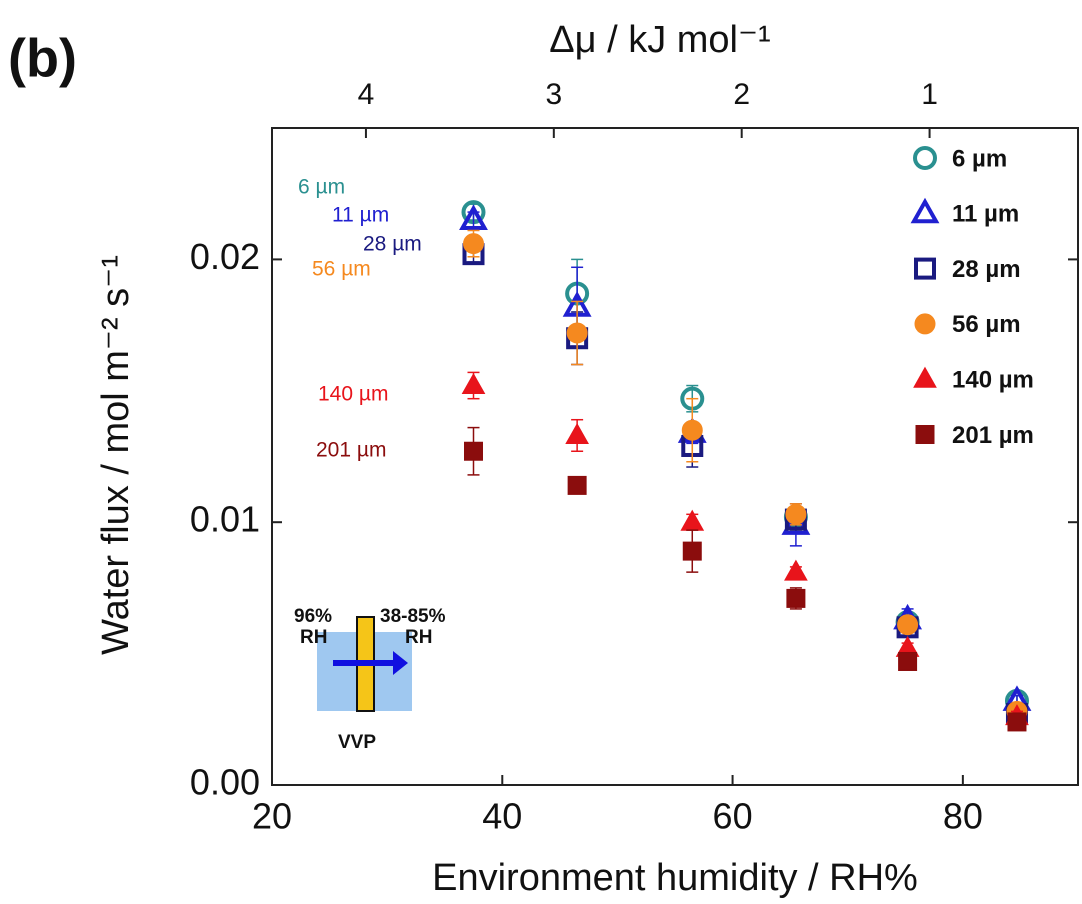 The image size is (1082, 904). What do you see at coordinates (553, 94) in the screenshot?
I see `x2-tick-label: 3` at bounding box center [553, 94].